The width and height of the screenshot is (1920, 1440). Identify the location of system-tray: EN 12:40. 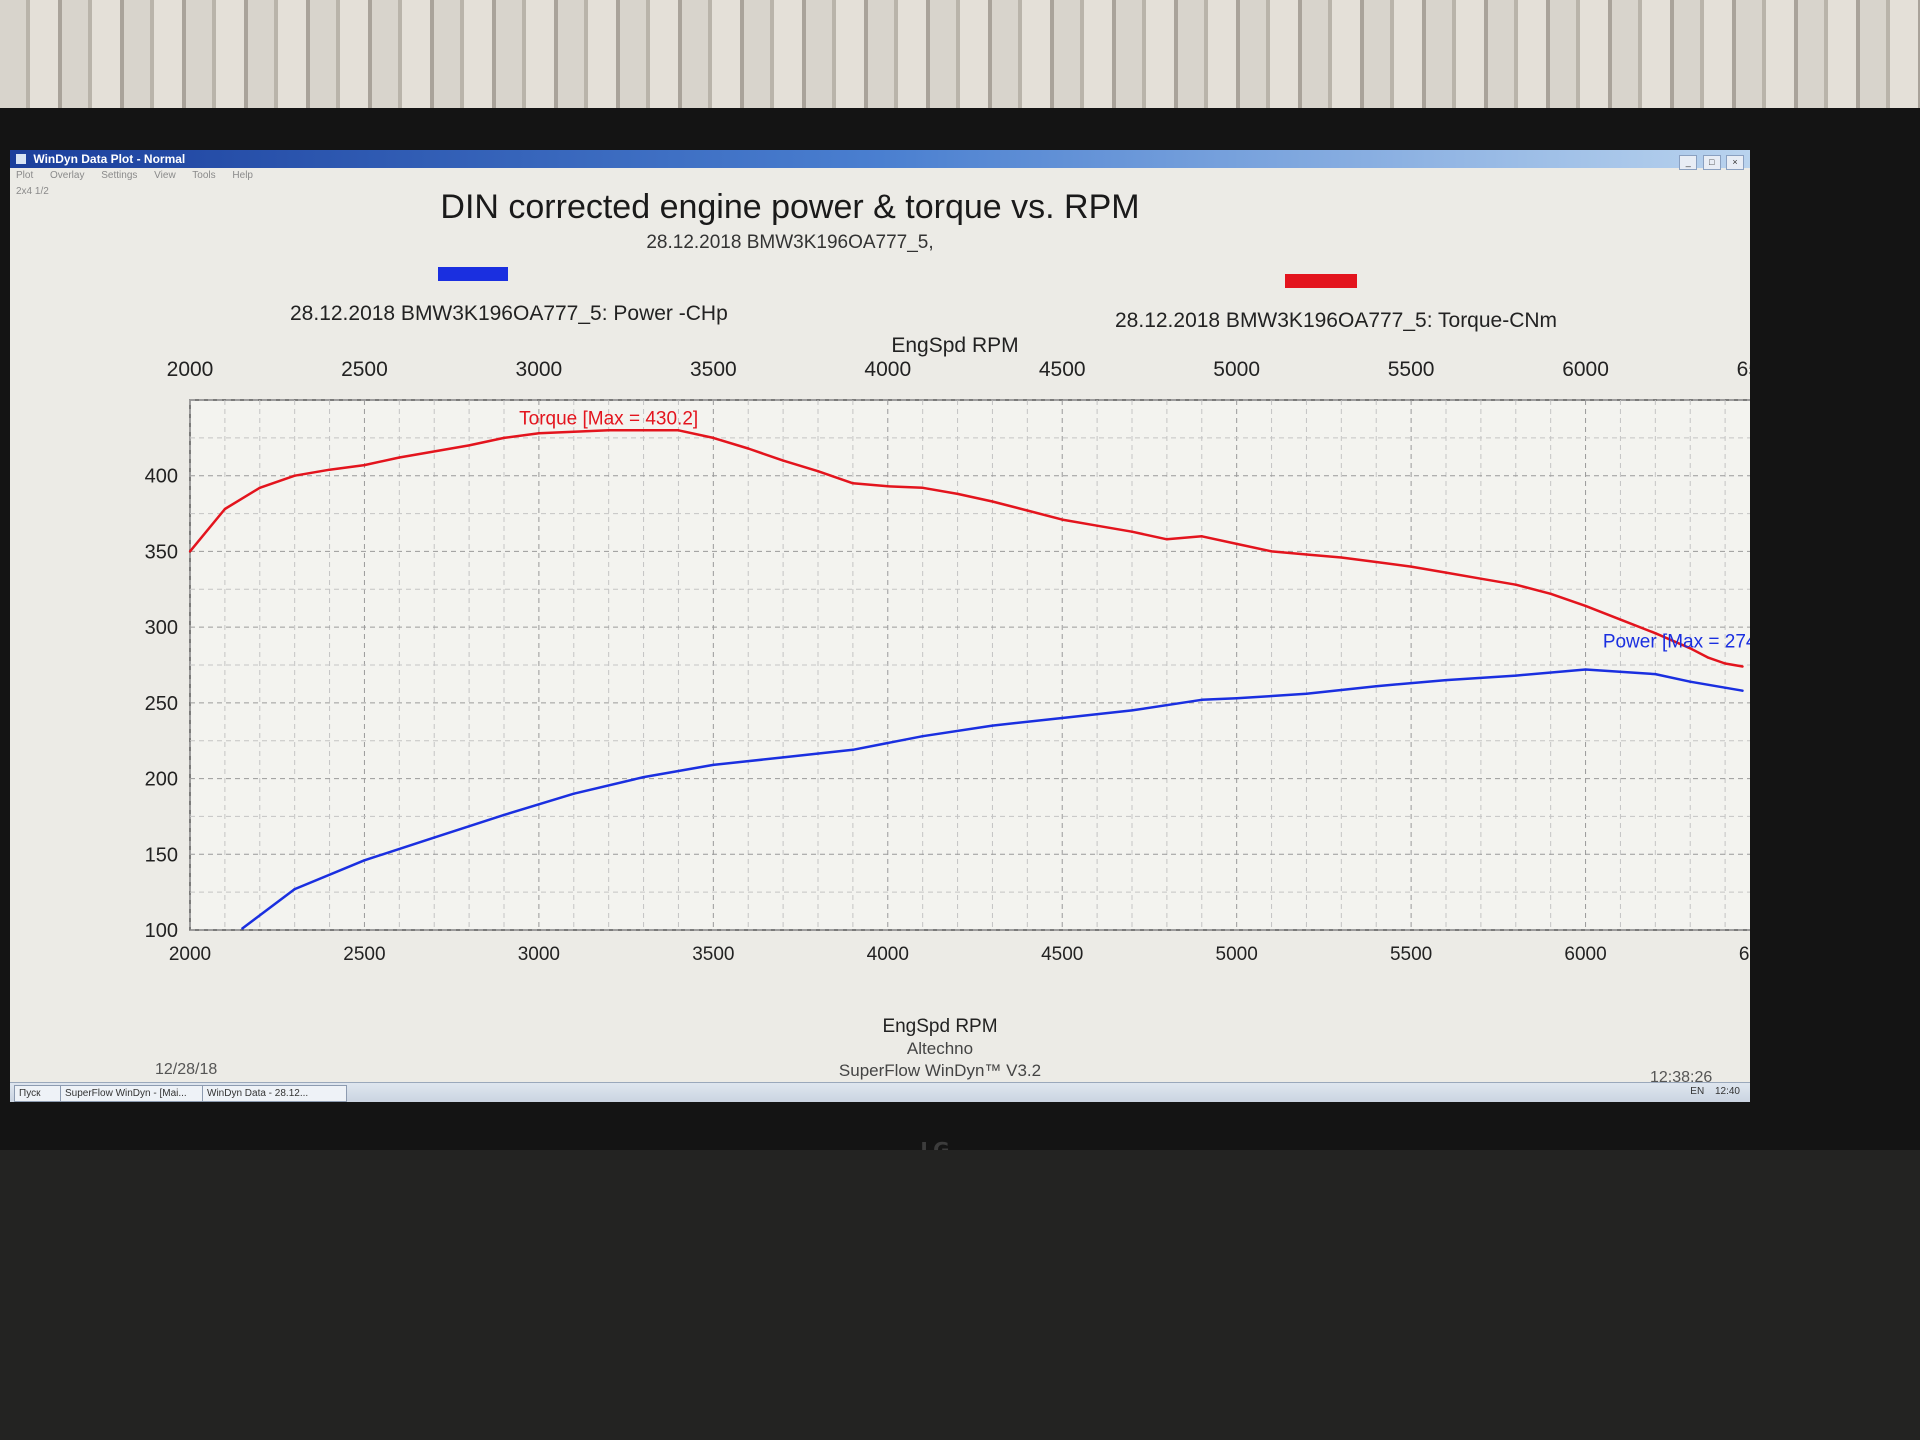
(1711, 1091).